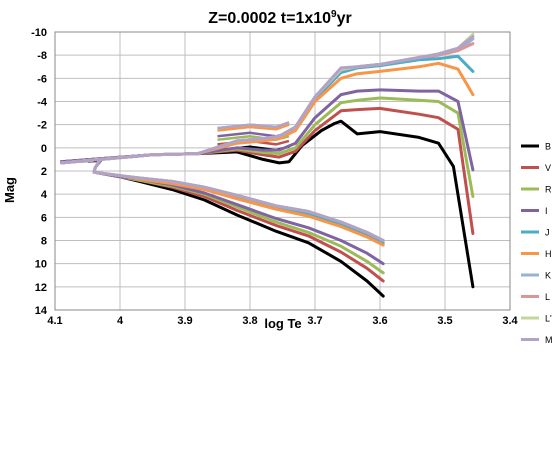  I want to click on legend-label-H: H, so click(548, 254).